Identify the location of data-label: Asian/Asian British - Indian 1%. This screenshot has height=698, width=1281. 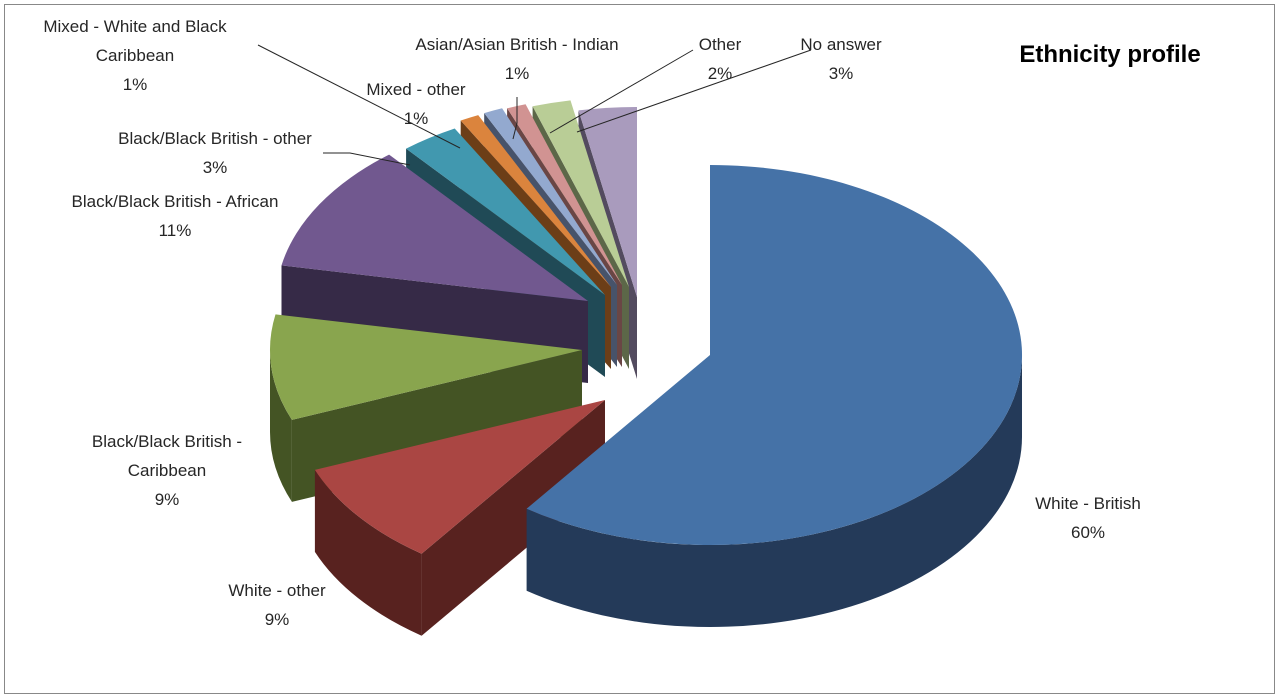
(516, 59).